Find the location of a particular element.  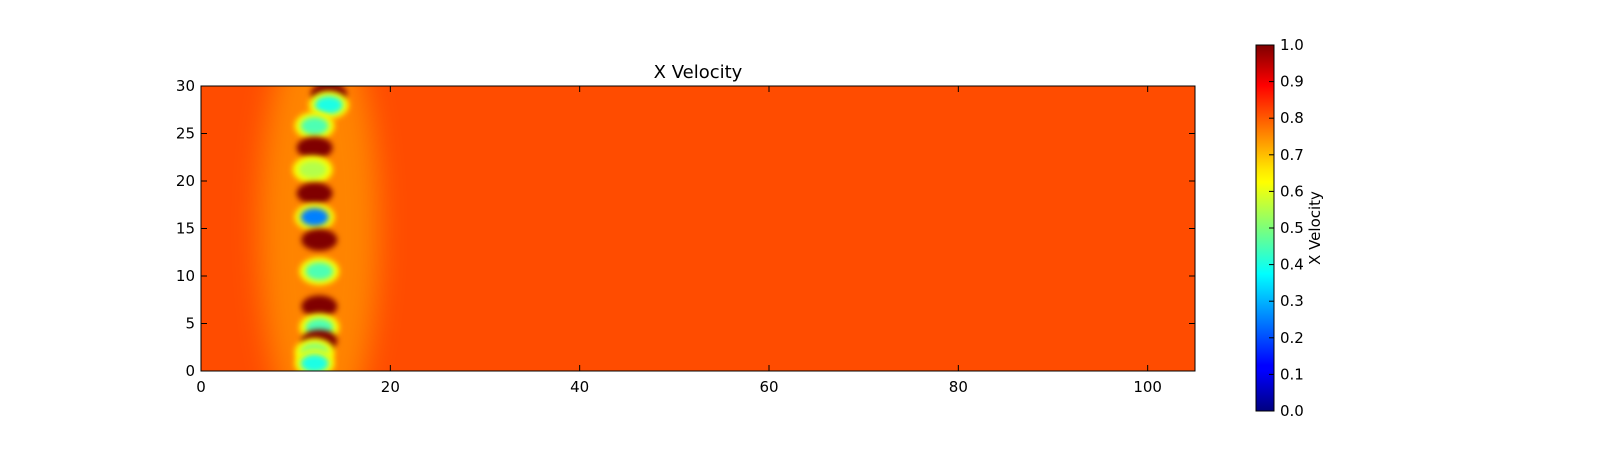

colorbar-tick-label: 0.1 is located at coordinates (1292, 374).